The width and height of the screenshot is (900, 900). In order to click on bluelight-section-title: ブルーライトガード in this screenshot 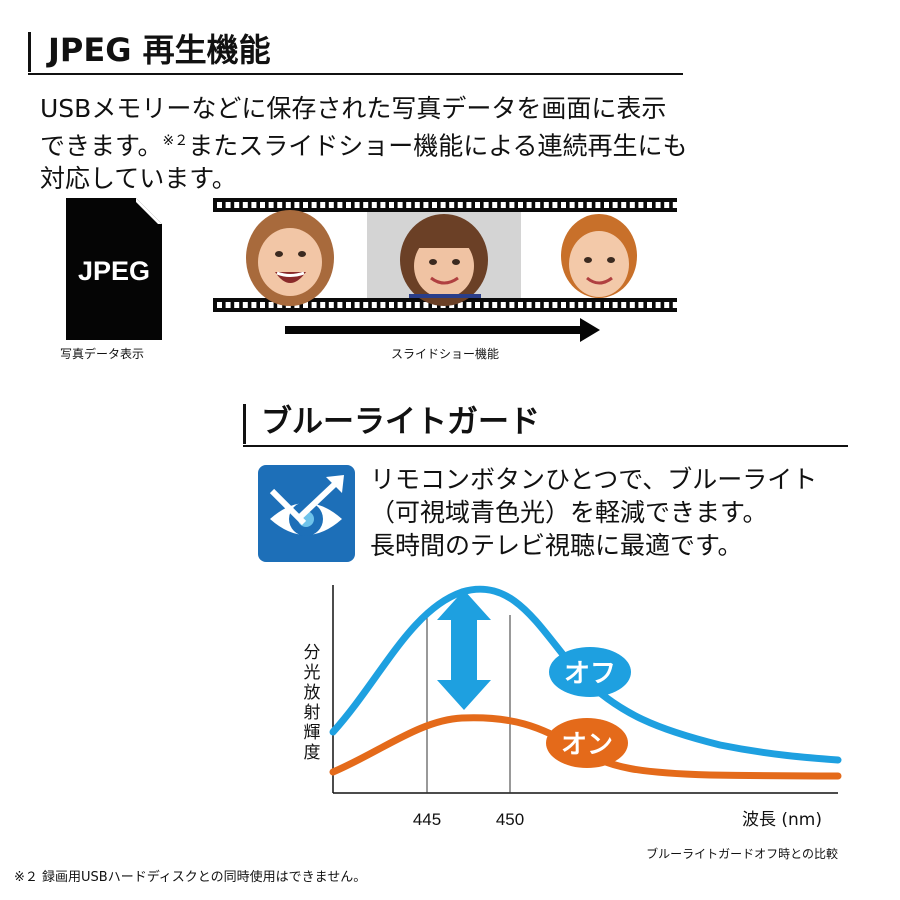, I will do `click(400, 422)`.